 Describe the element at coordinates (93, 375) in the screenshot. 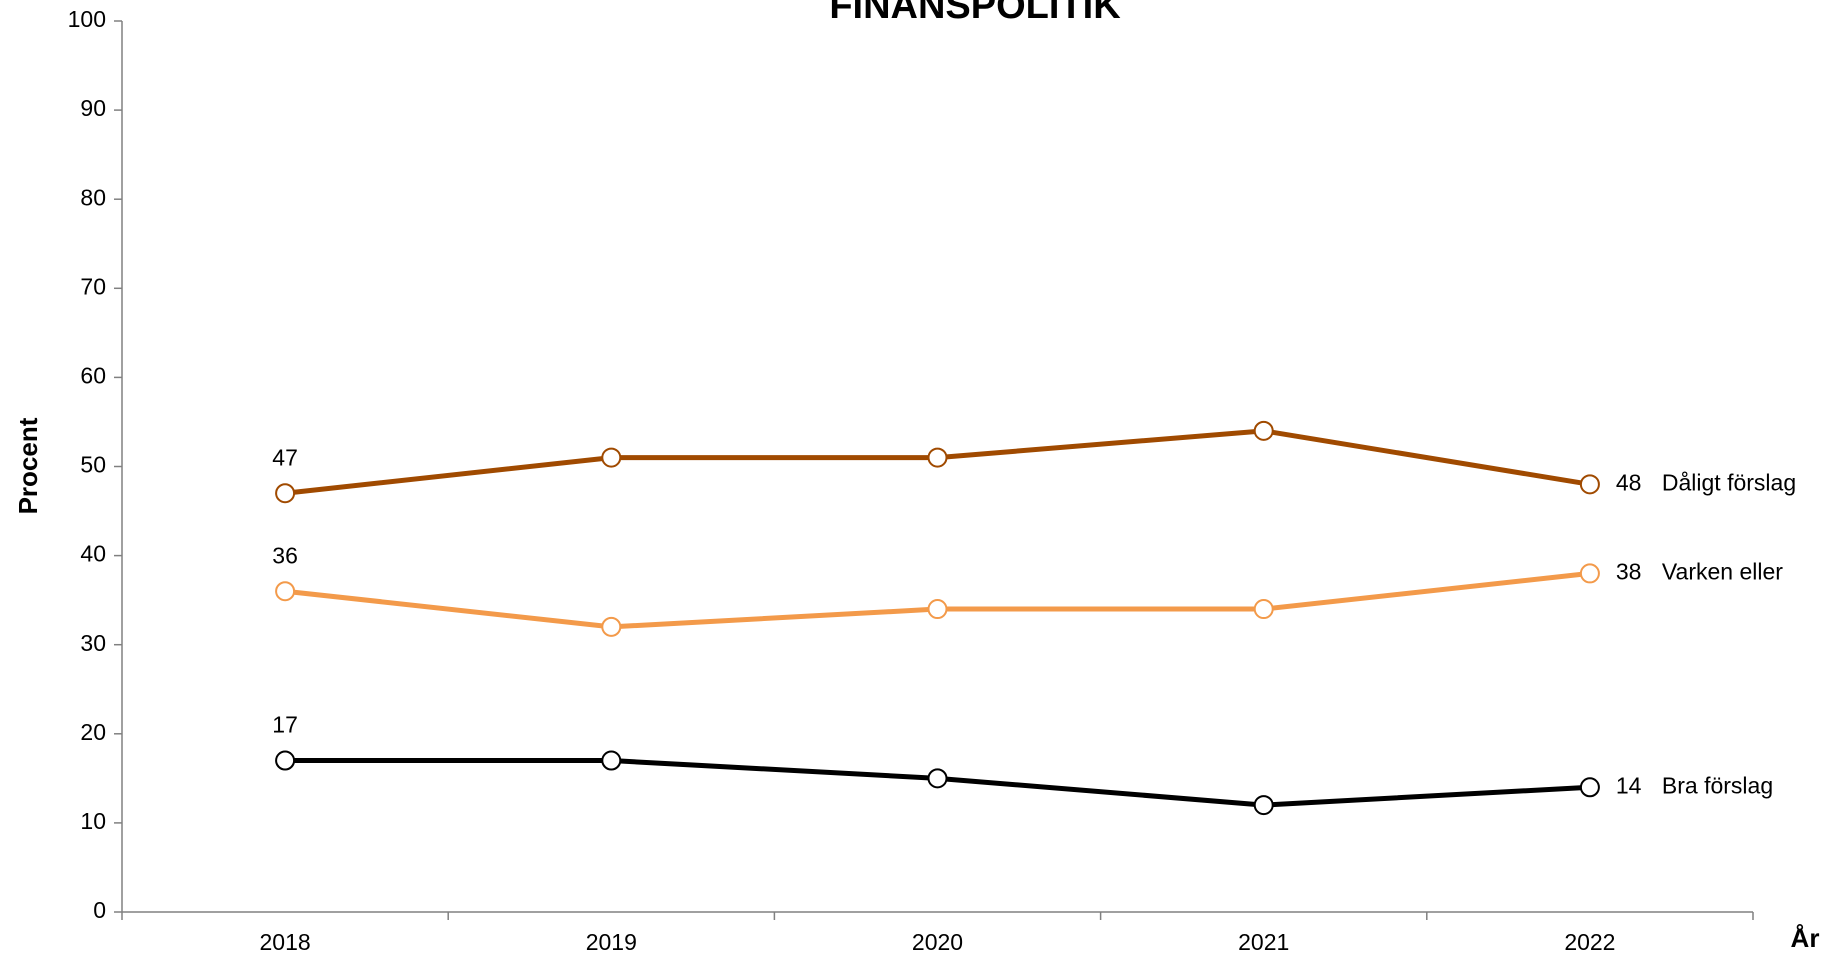

I see `y-tick-label: 60` at that location.